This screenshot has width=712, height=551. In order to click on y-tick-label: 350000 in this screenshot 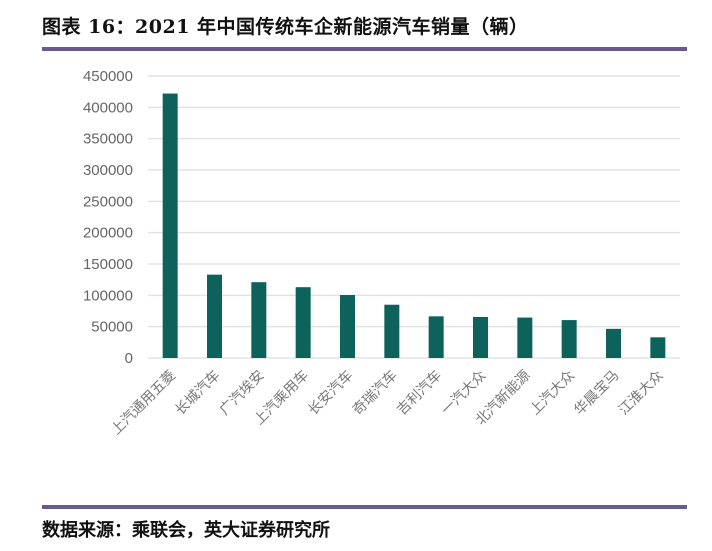, I will do `click(108, 139)`.